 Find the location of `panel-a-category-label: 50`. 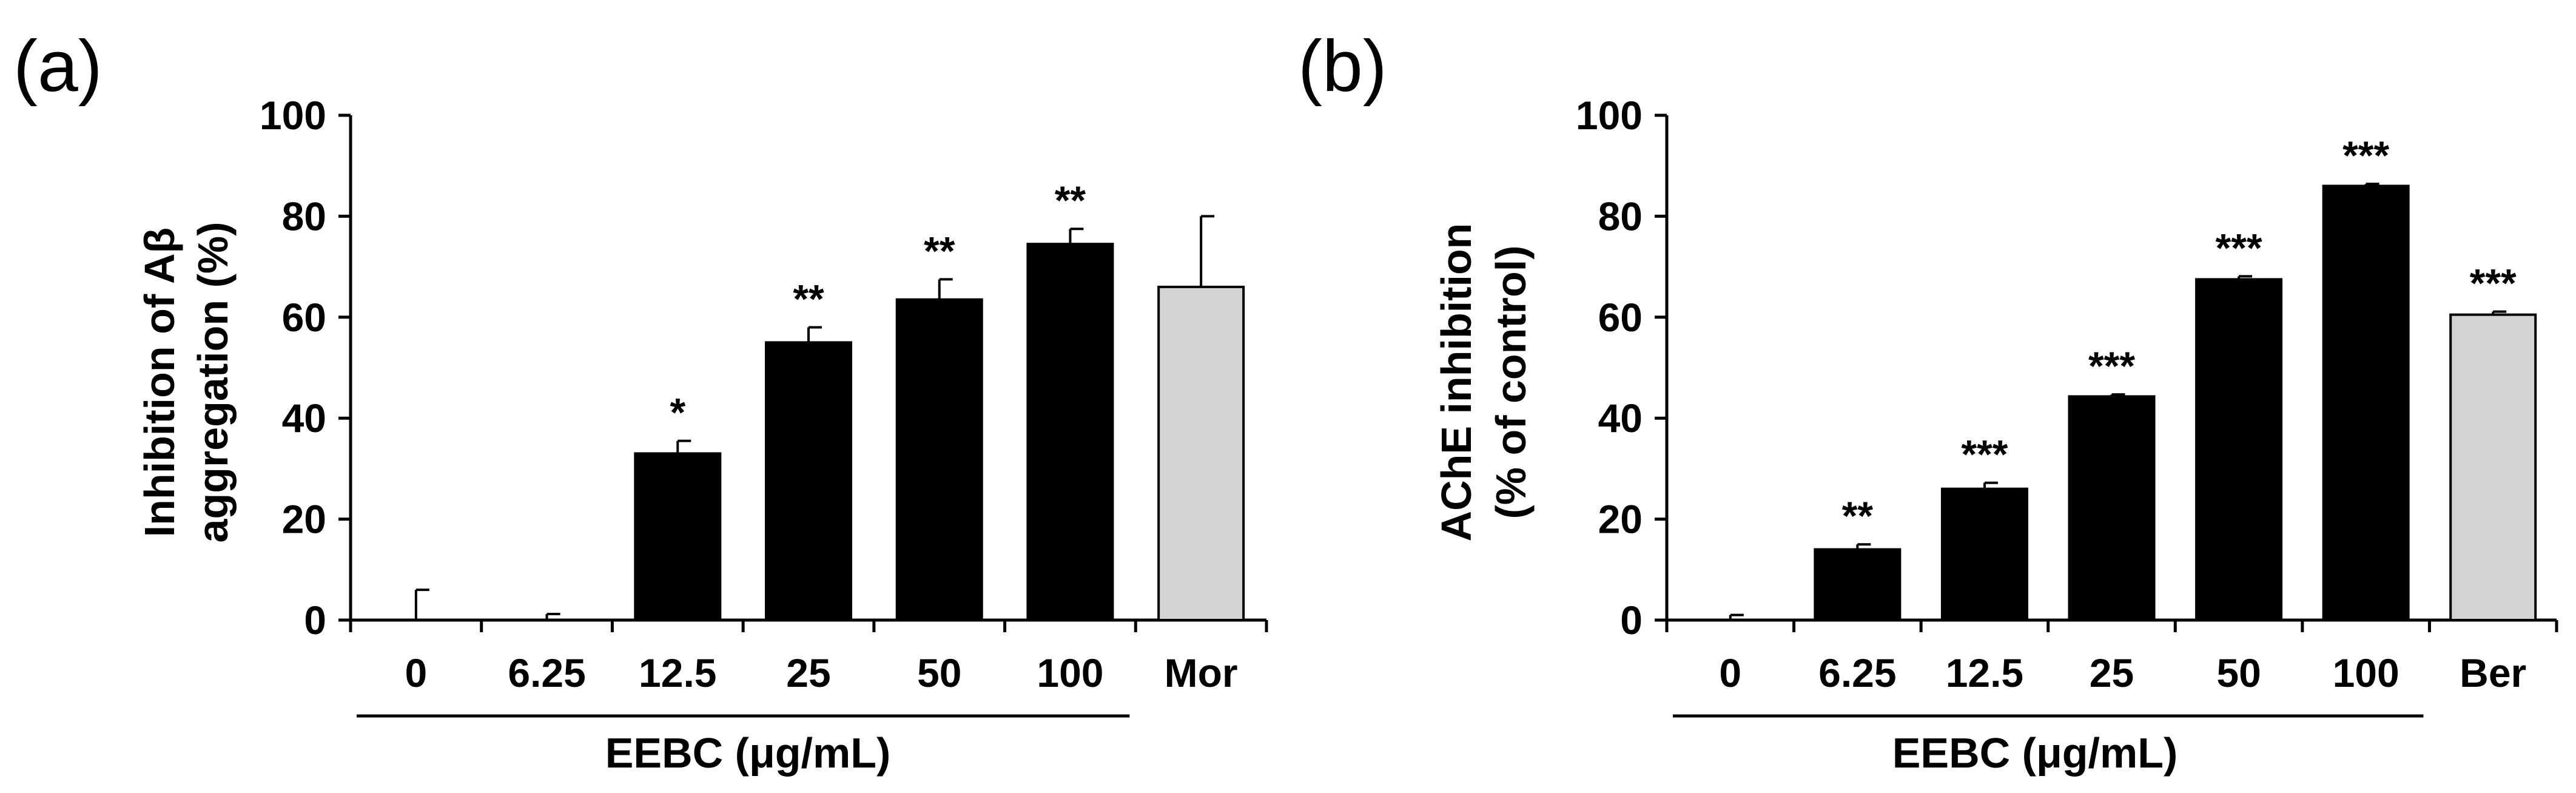

panel-a-category-label: 50 is located at coordinates (939, 673).